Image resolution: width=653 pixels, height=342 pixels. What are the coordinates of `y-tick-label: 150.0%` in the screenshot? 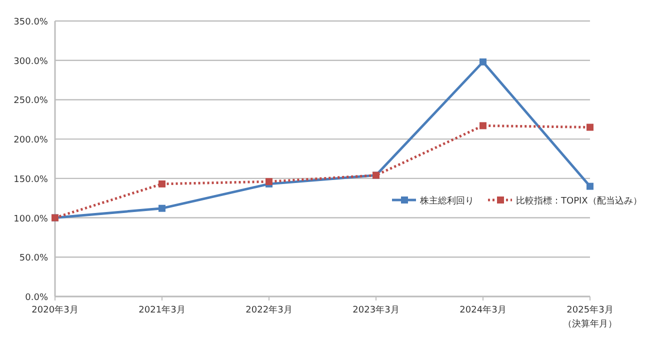 It's located at (31, 179).